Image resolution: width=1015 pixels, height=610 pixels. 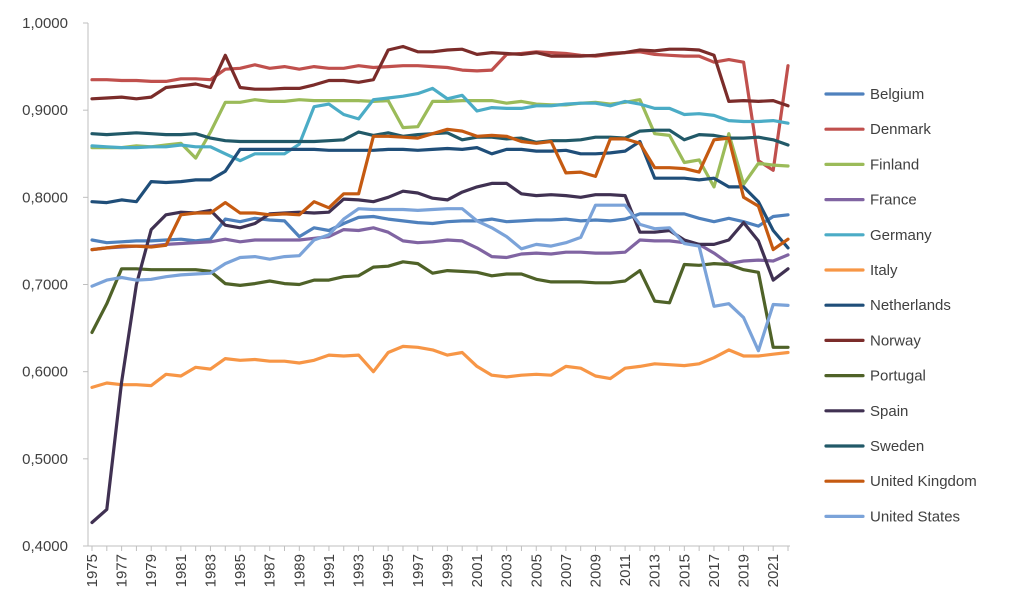 I want to click on legend-item-finland: Finland, so click(x=871, y=164).